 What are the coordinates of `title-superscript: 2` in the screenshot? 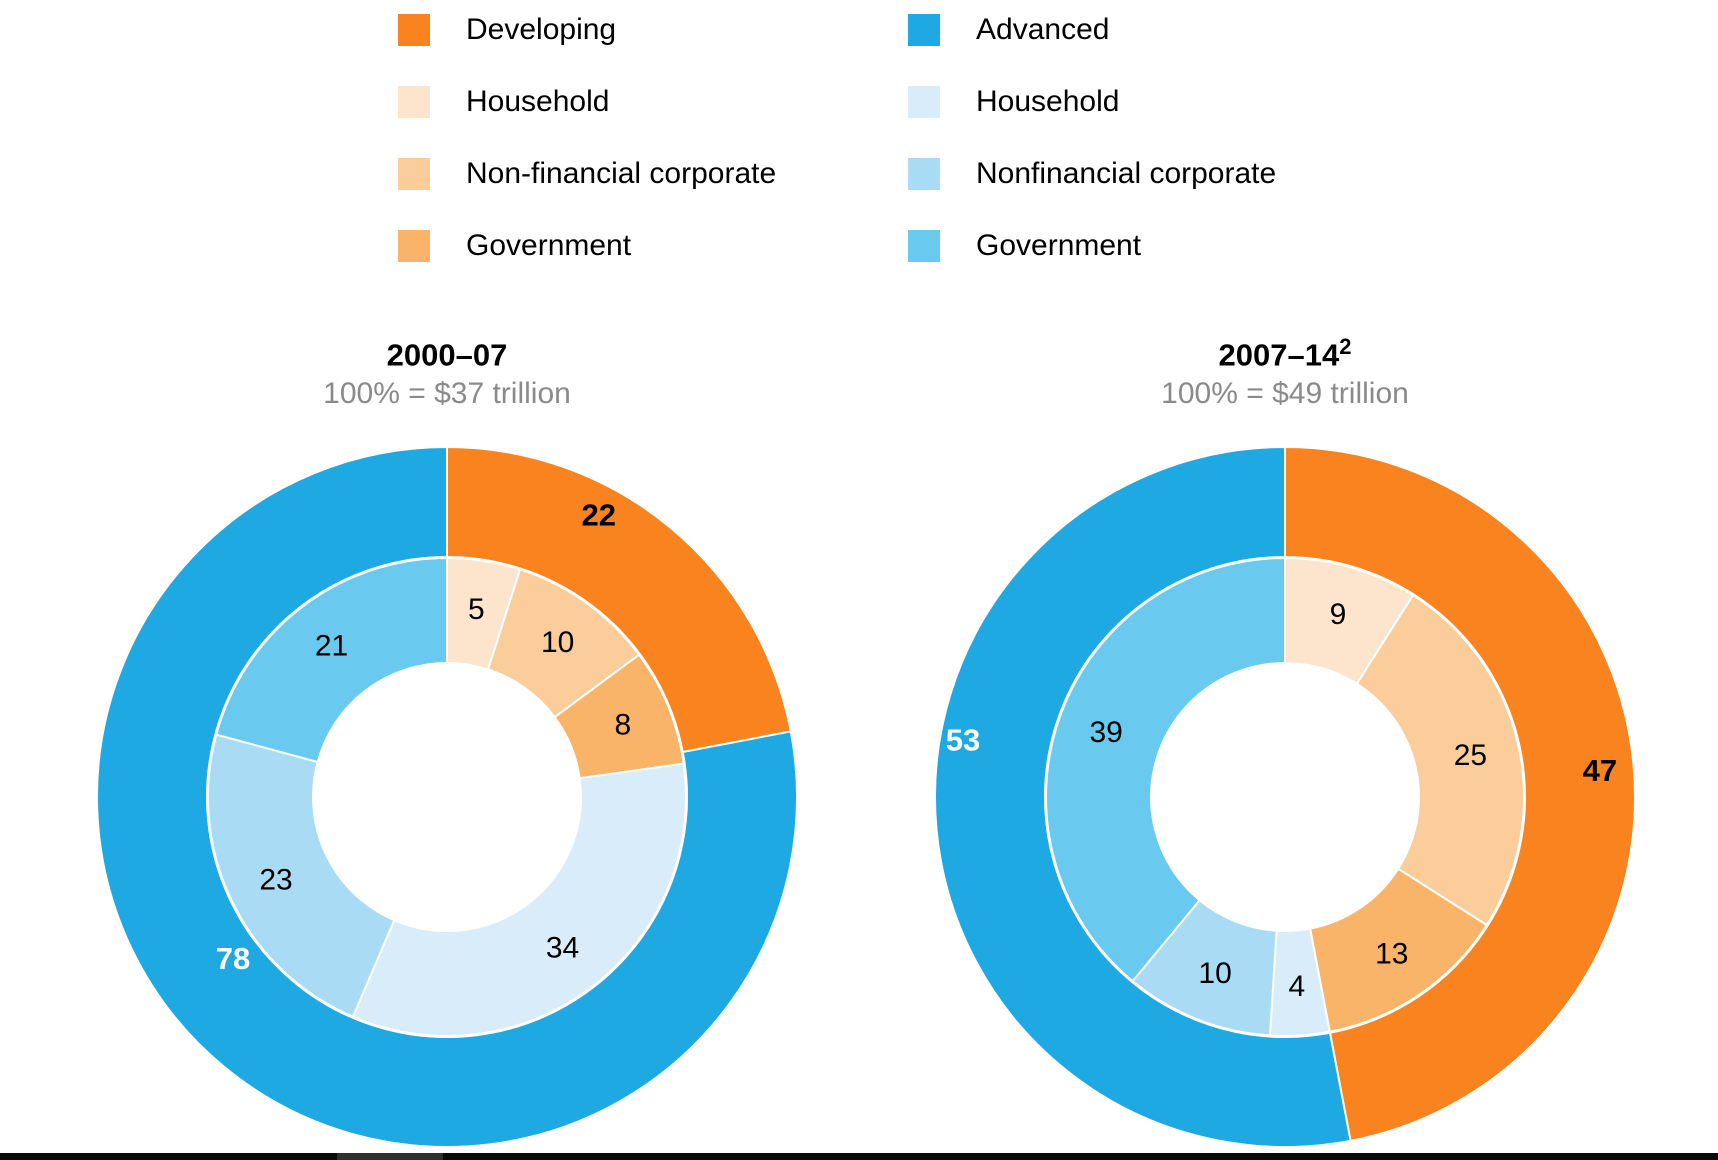 It's located at (1345, 346).